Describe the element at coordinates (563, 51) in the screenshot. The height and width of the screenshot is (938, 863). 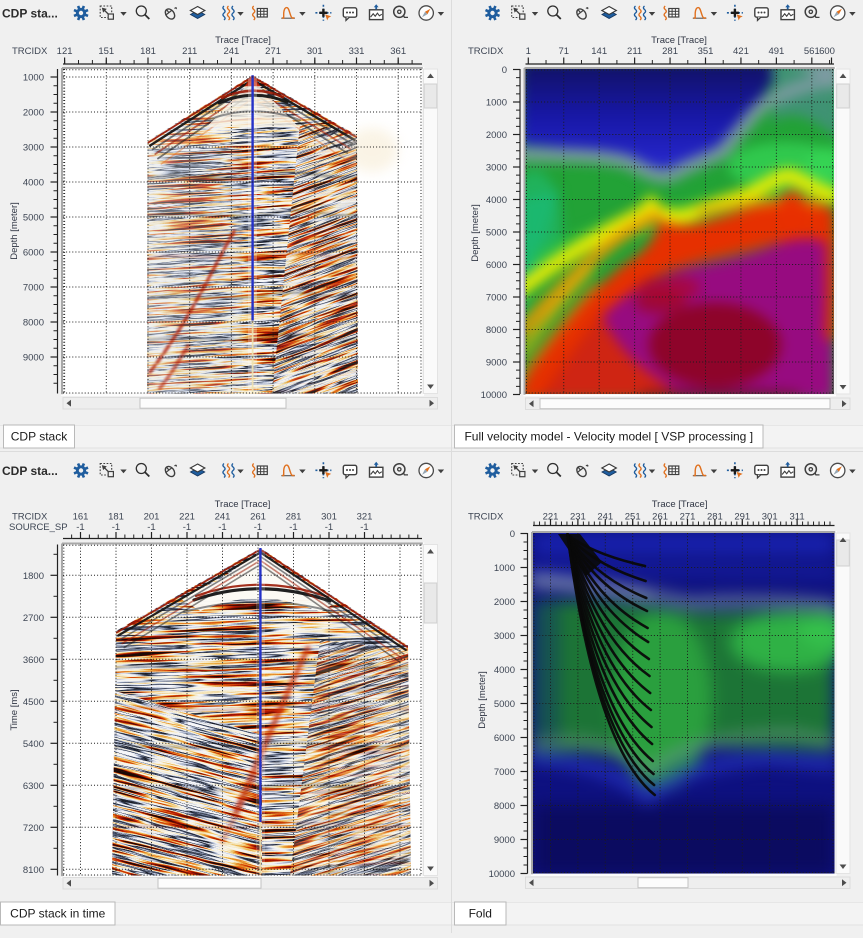
I see `svg-text: 71` at that location.